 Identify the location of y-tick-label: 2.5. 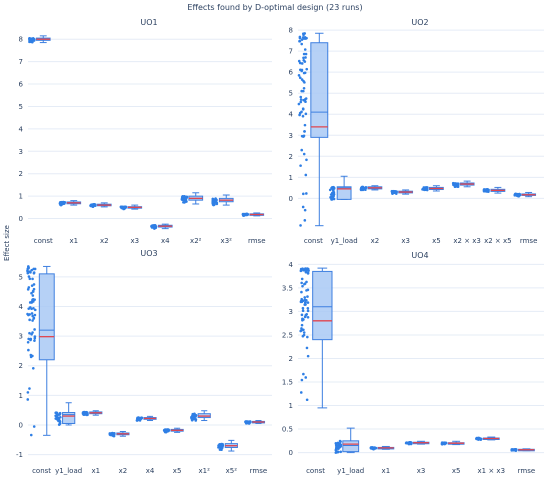
(287, 335).